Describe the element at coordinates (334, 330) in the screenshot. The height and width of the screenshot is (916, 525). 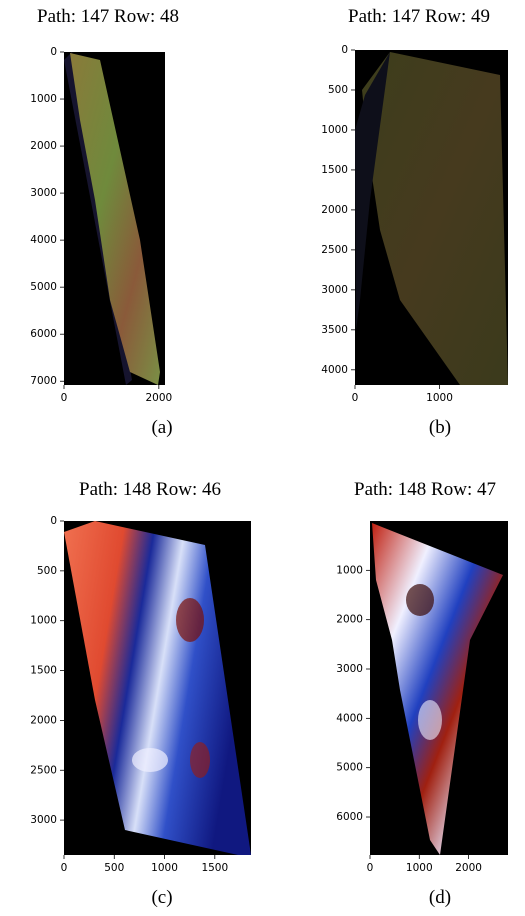
I see `y-tick-label: 3500` at that location.